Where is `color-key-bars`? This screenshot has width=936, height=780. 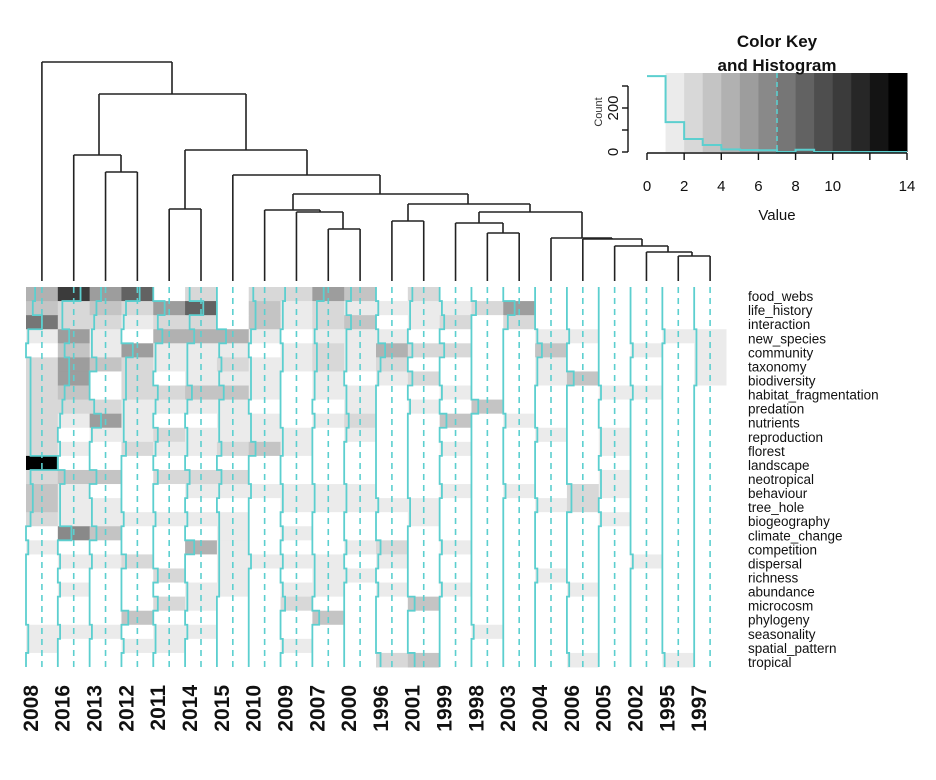
color-key-bars is located at coordinates (777, 113).